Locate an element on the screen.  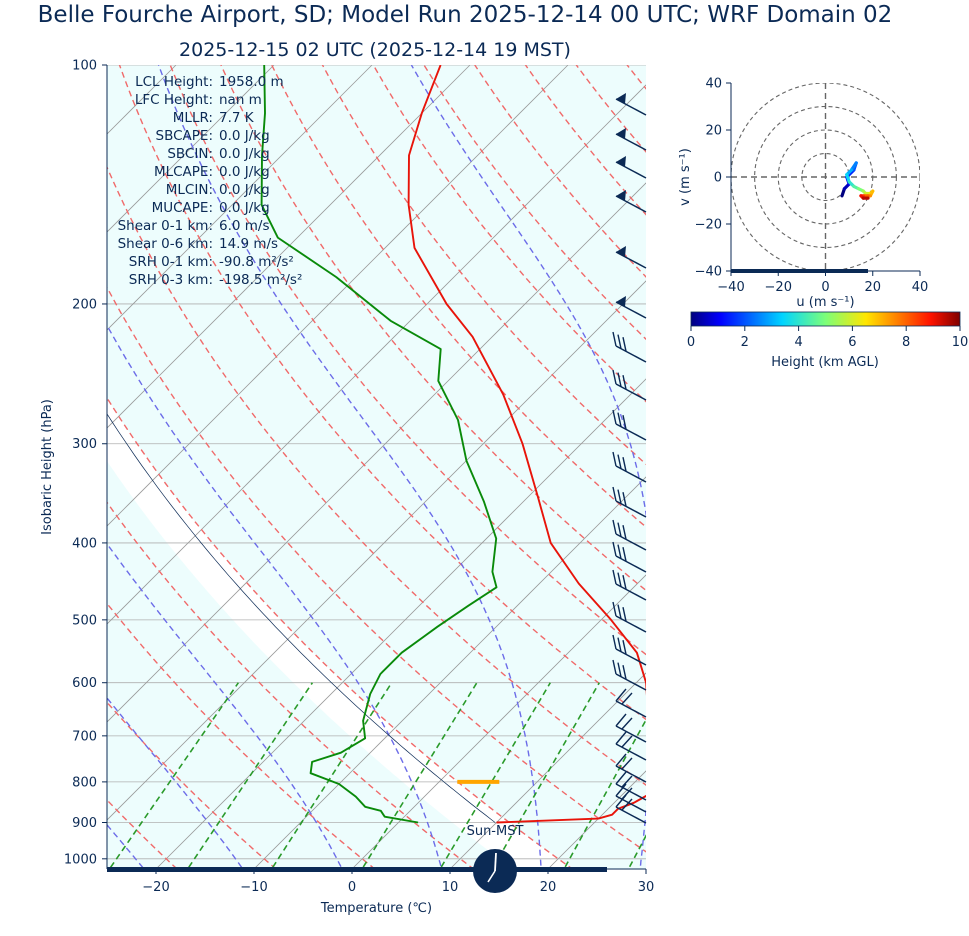
colorbar-tick-label: 10 is located at coordinates (960, 342).